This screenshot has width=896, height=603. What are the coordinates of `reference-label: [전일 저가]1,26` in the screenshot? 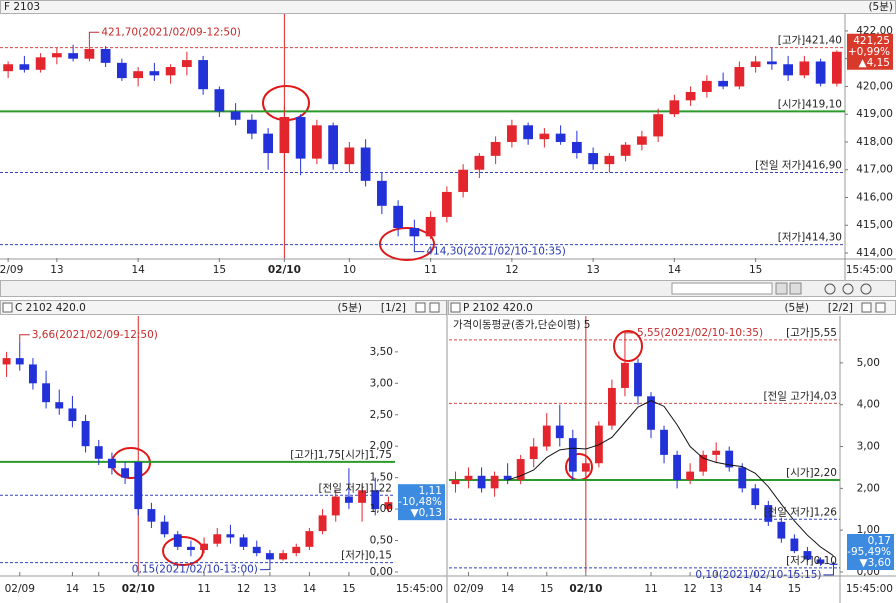 It's located at (800, 511).